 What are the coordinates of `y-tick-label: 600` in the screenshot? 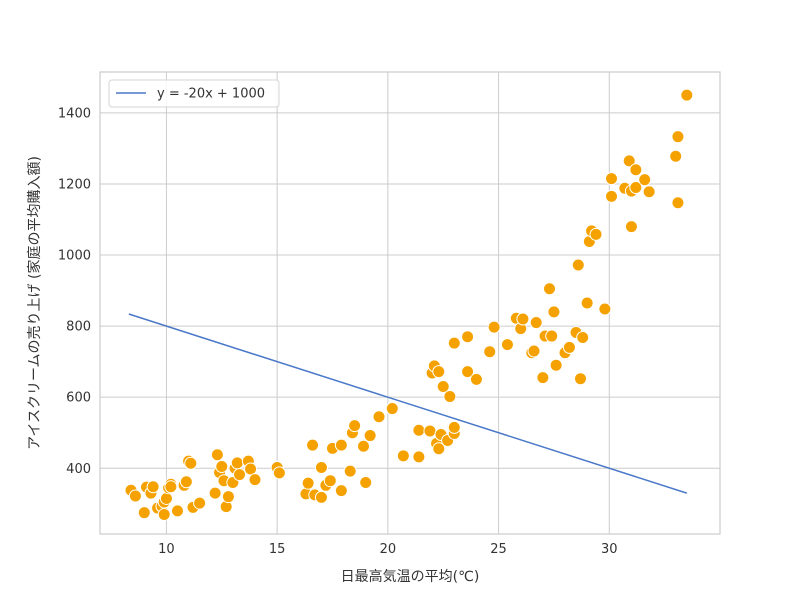 It's located at (78, 398).